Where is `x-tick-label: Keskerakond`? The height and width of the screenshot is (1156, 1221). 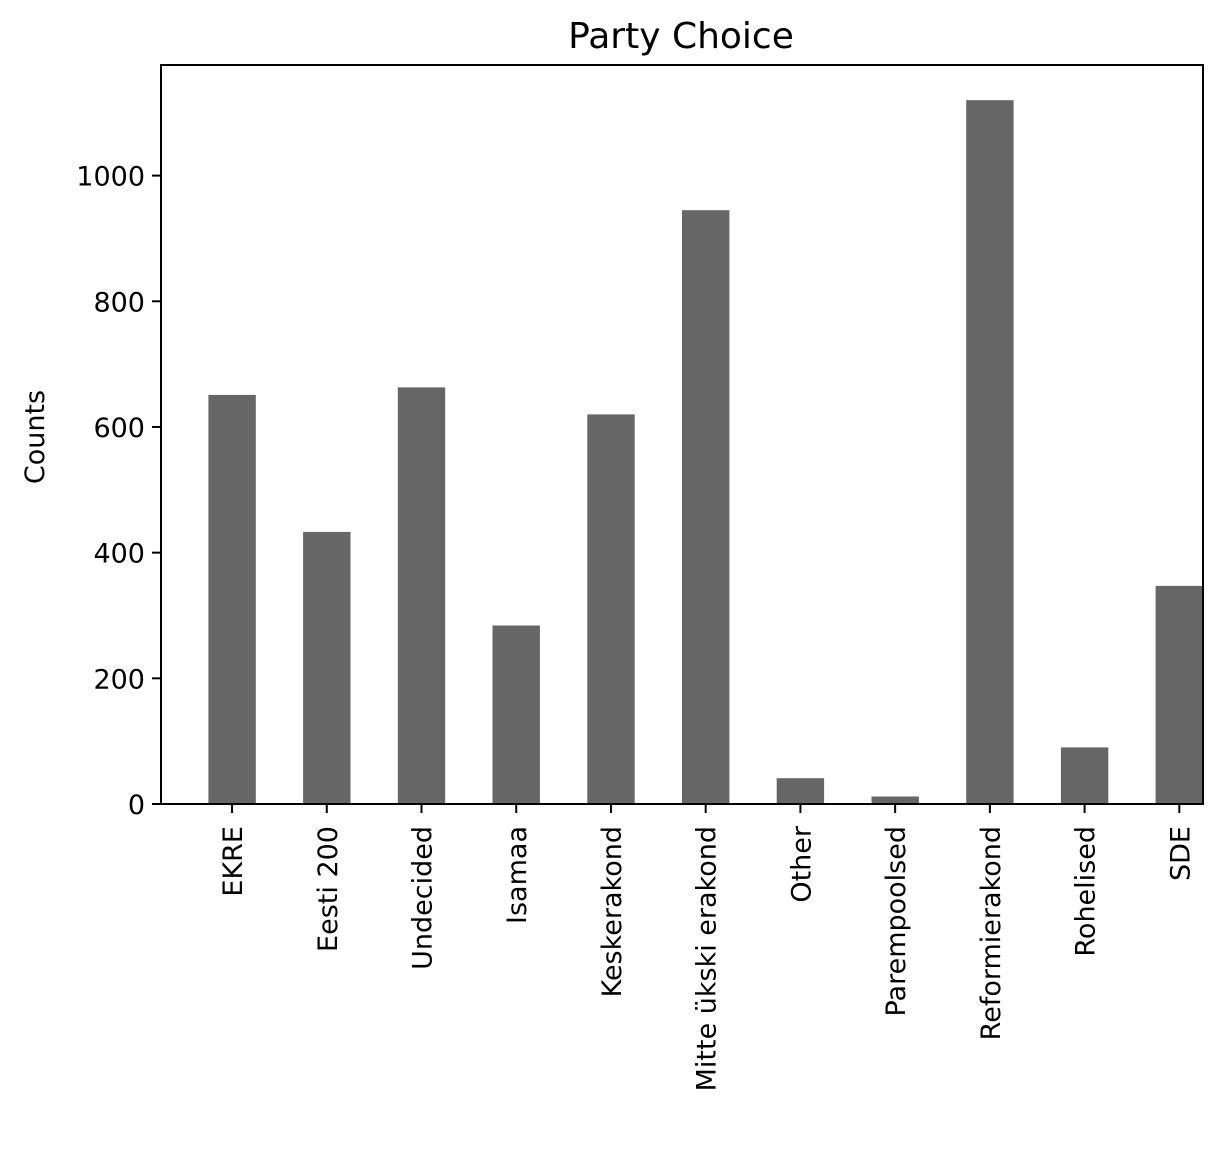
x-tick-label: Keskerakond is located at coordinates (612, 911).